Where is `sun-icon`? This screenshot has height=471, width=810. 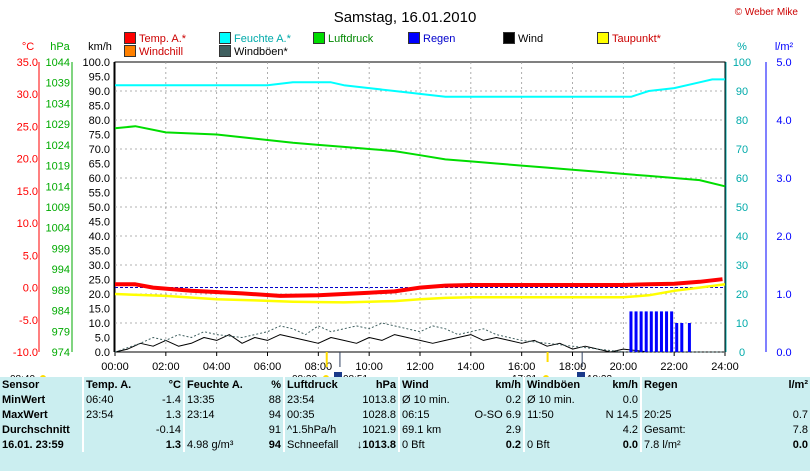 sun-icon is located at coordinates (546, 376).